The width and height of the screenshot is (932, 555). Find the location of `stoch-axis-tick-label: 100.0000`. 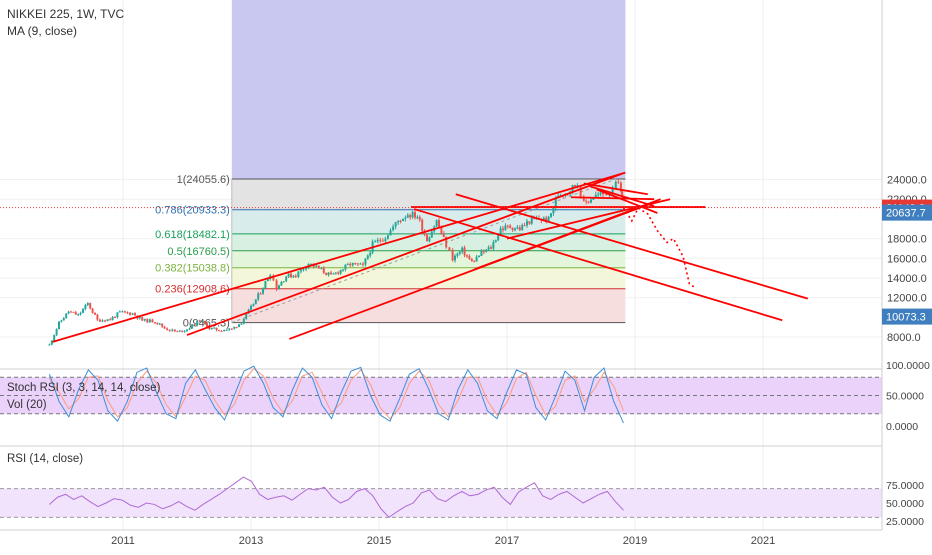

stoch-axis-tick-label: 100.0000 is located at coordinates (908, 366).